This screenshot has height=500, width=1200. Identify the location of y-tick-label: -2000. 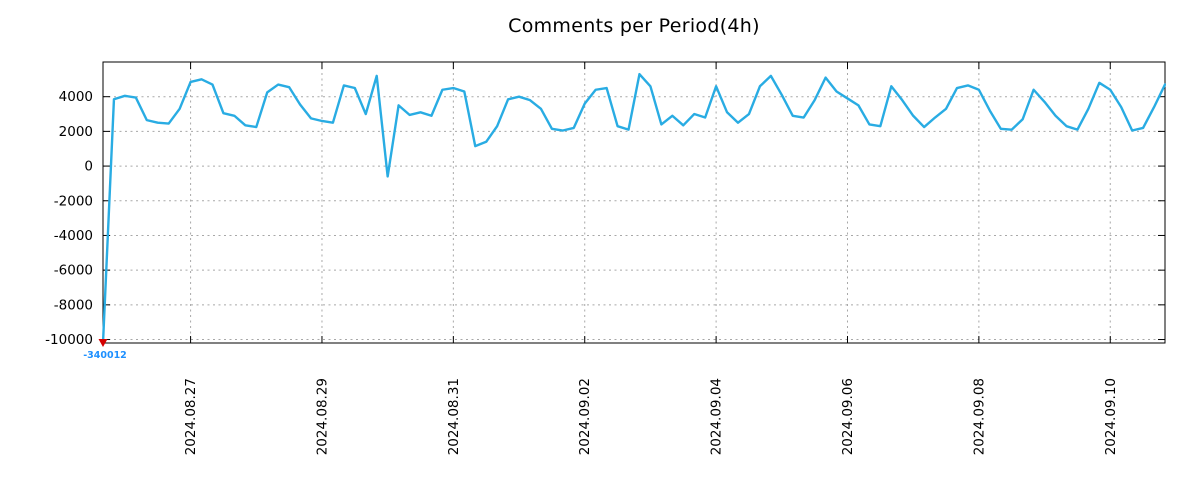
(73, 201).